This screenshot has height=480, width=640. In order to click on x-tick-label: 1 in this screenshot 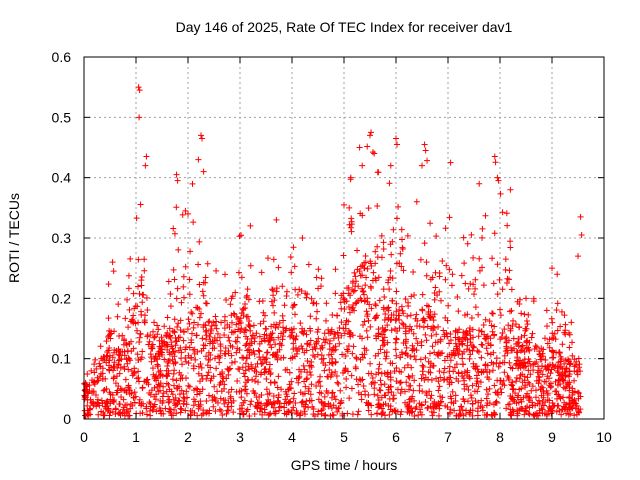, I will do `click(136, 437)`.